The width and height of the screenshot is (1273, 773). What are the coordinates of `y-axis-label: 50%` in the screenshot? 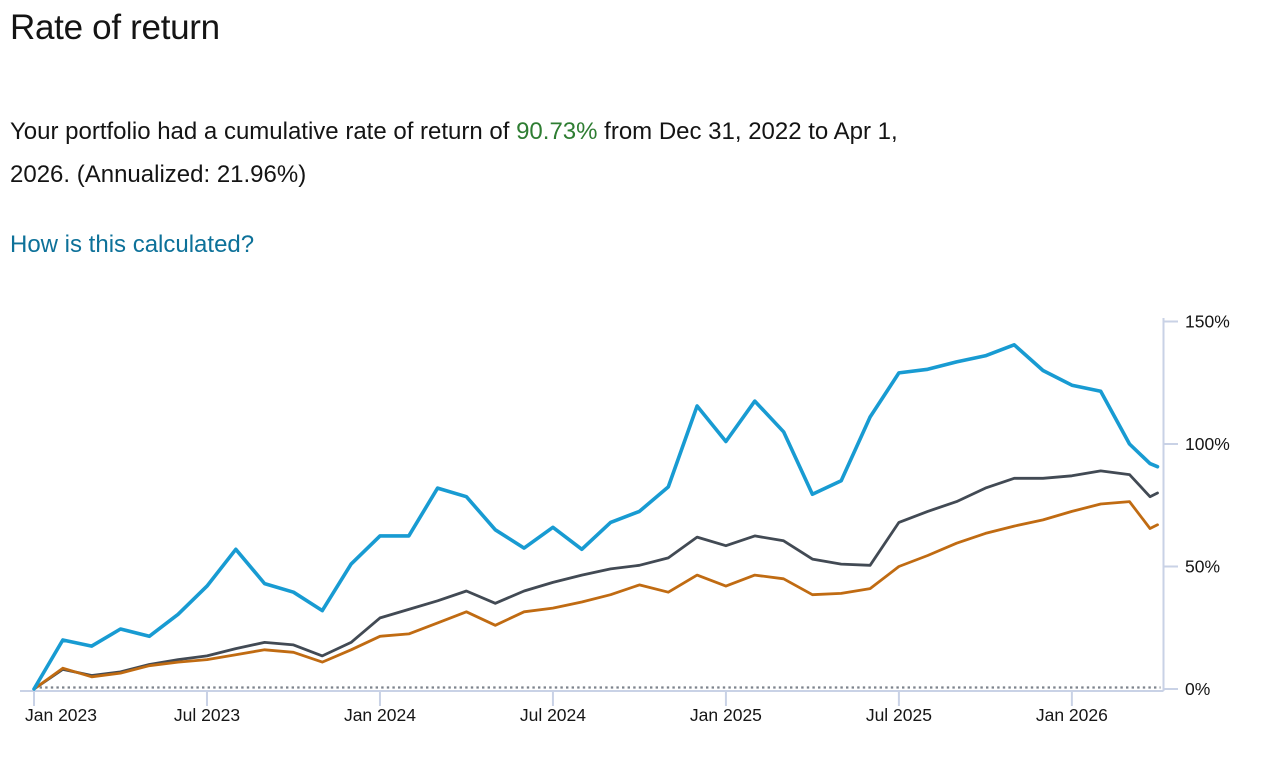 It's located at (1202, 567).